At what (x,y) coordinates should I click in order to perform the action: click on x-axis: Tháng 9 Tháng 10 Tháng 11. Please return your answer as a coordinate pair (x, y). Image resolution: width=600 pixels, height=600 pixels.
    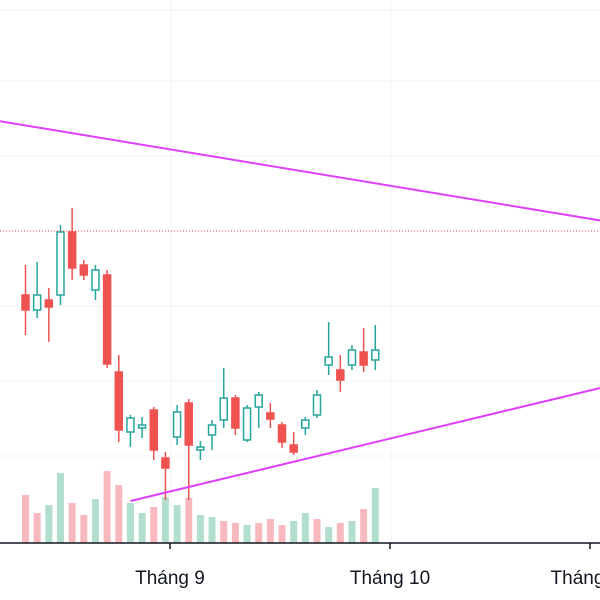
    Looking at the image, I should click on (300, 565).